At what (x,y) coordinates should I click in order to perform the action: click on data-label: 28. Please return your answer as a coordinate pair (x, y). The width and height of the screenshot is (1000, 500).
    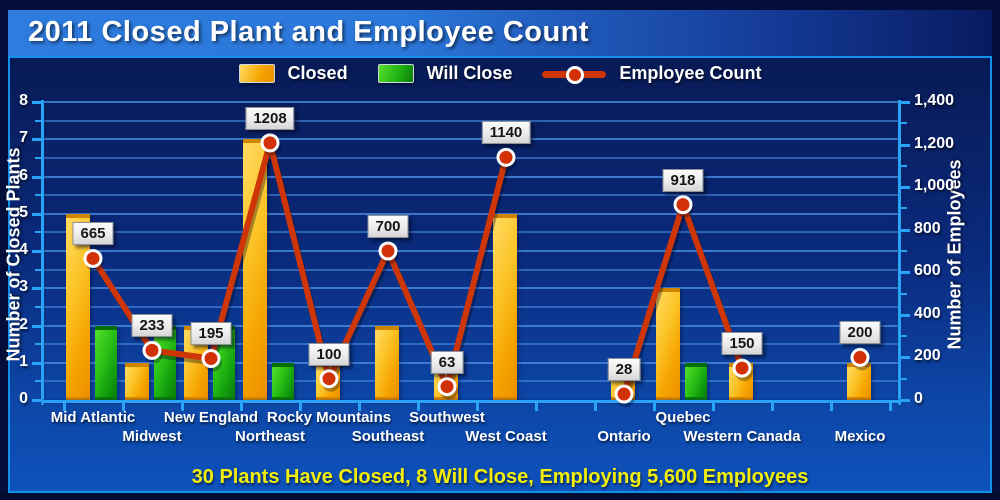
    Looking at the image, I should click on (624, 370).